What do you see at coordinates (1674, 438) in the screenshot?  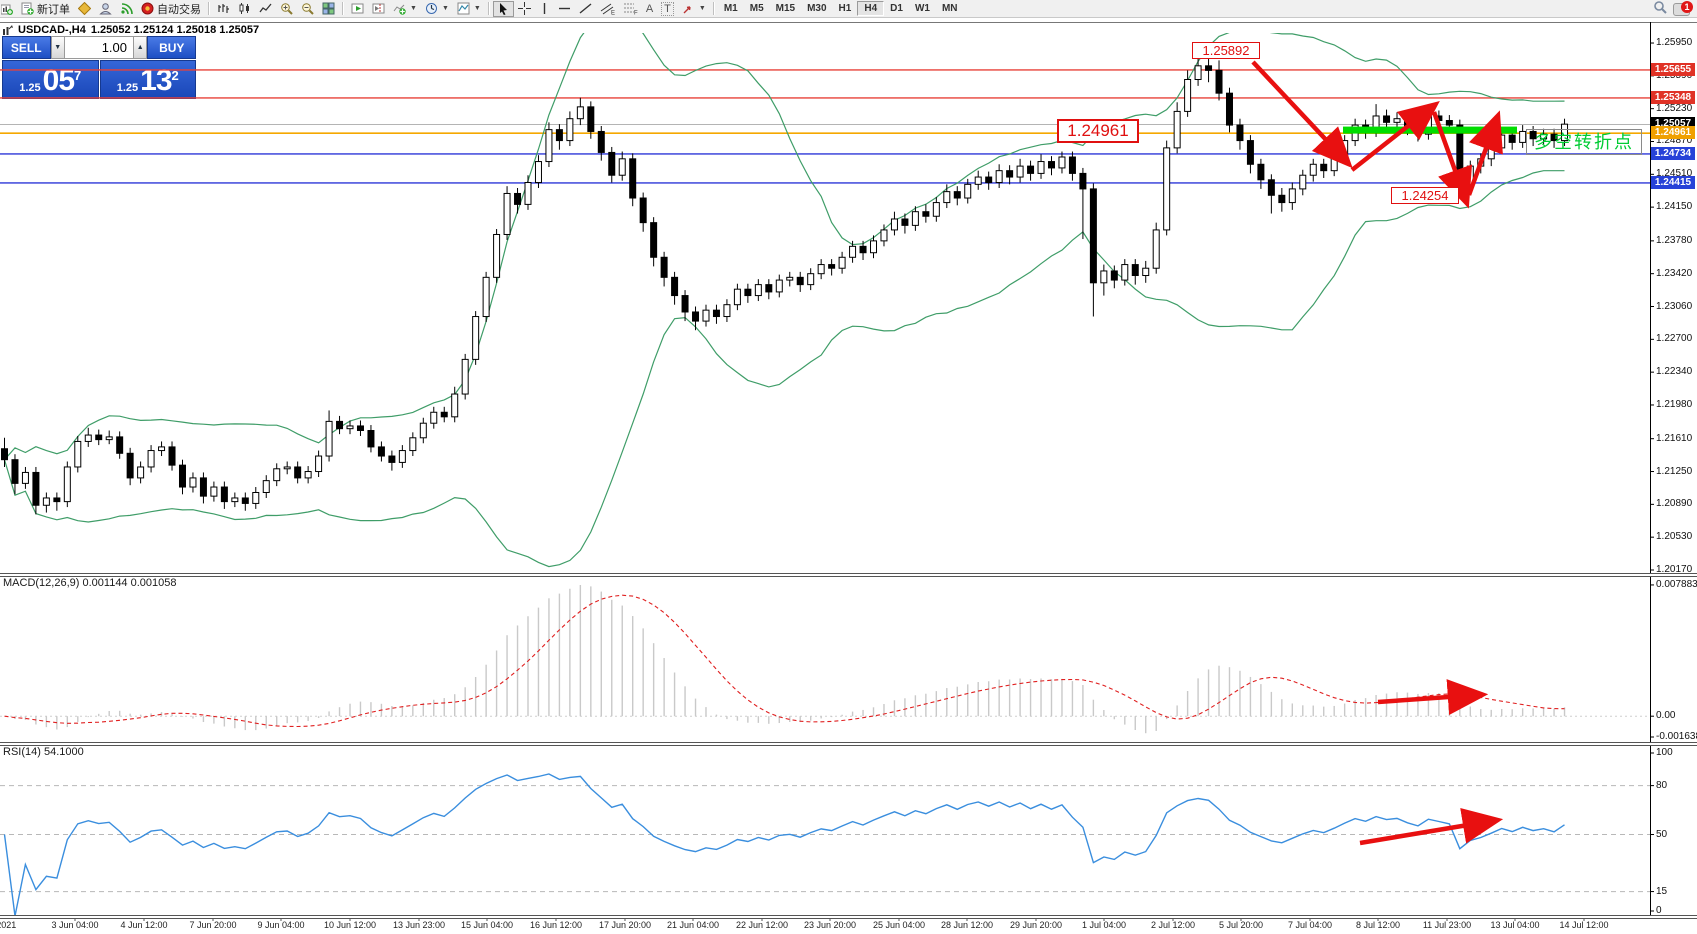 I see `axis-tick-label: 1.21610` at bounding box center [1674, 438].